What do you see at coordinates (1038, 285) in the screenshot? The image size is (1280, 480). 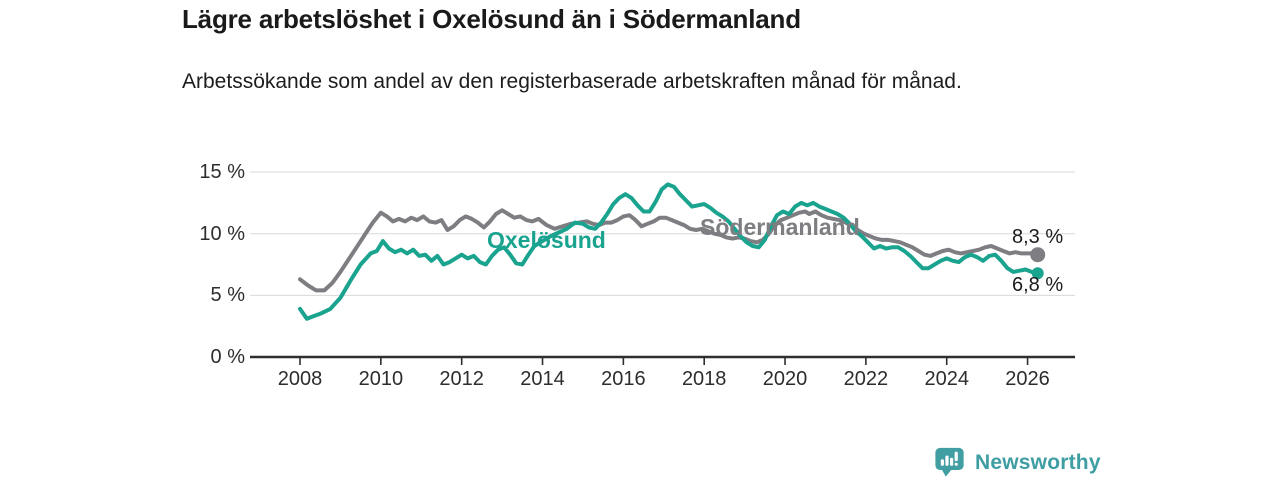 I see `end-value-label-oxelosund: 6,8 %` at bounding box center [1038, 285].